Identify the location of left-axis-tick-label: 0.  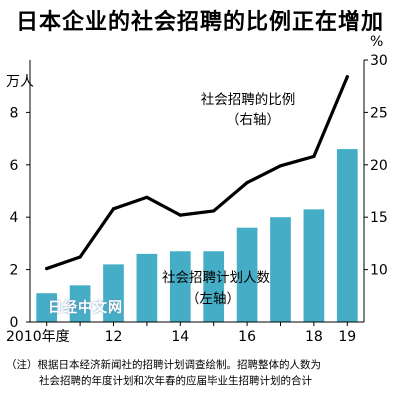
(14, 323).